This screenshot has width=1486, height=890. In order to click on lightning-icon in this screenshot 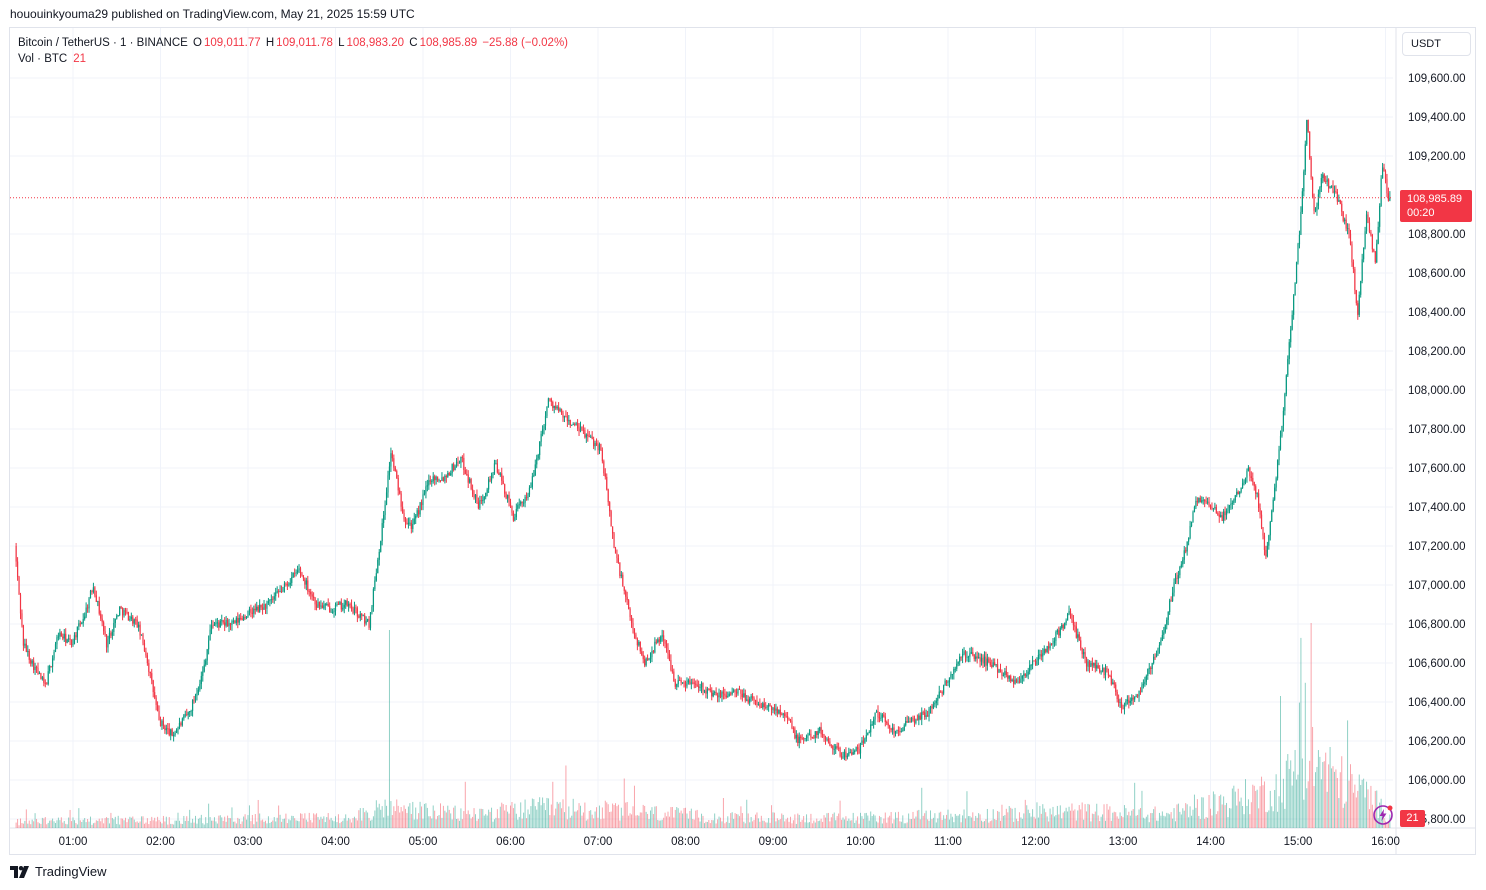, I will do `click(1383, 815)`.